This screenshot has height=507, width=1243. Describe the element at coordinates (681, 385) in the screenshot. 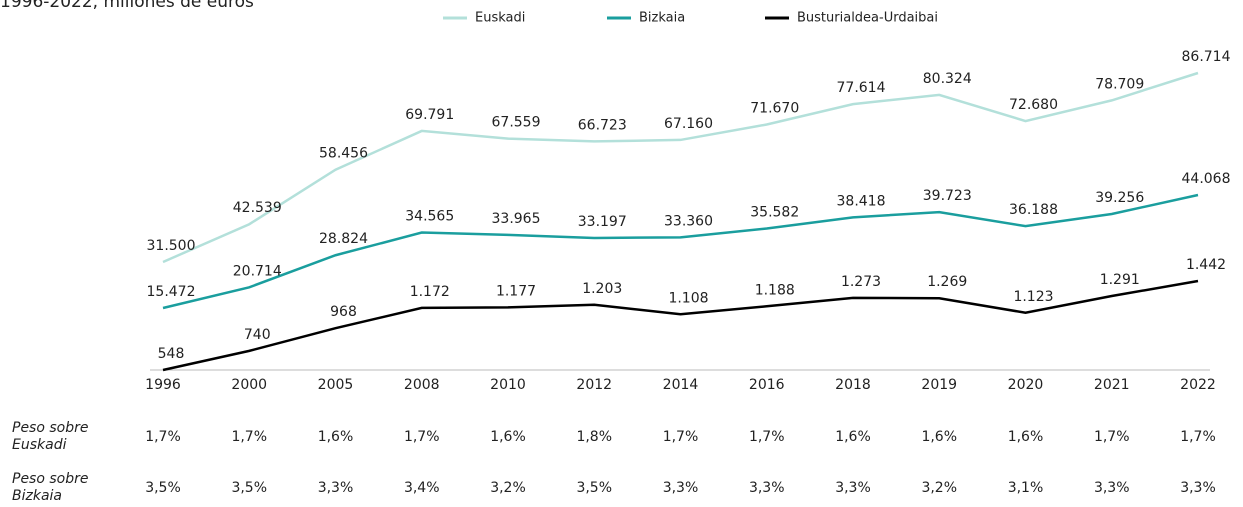

I see `x-tick-label: 2014` at that location.